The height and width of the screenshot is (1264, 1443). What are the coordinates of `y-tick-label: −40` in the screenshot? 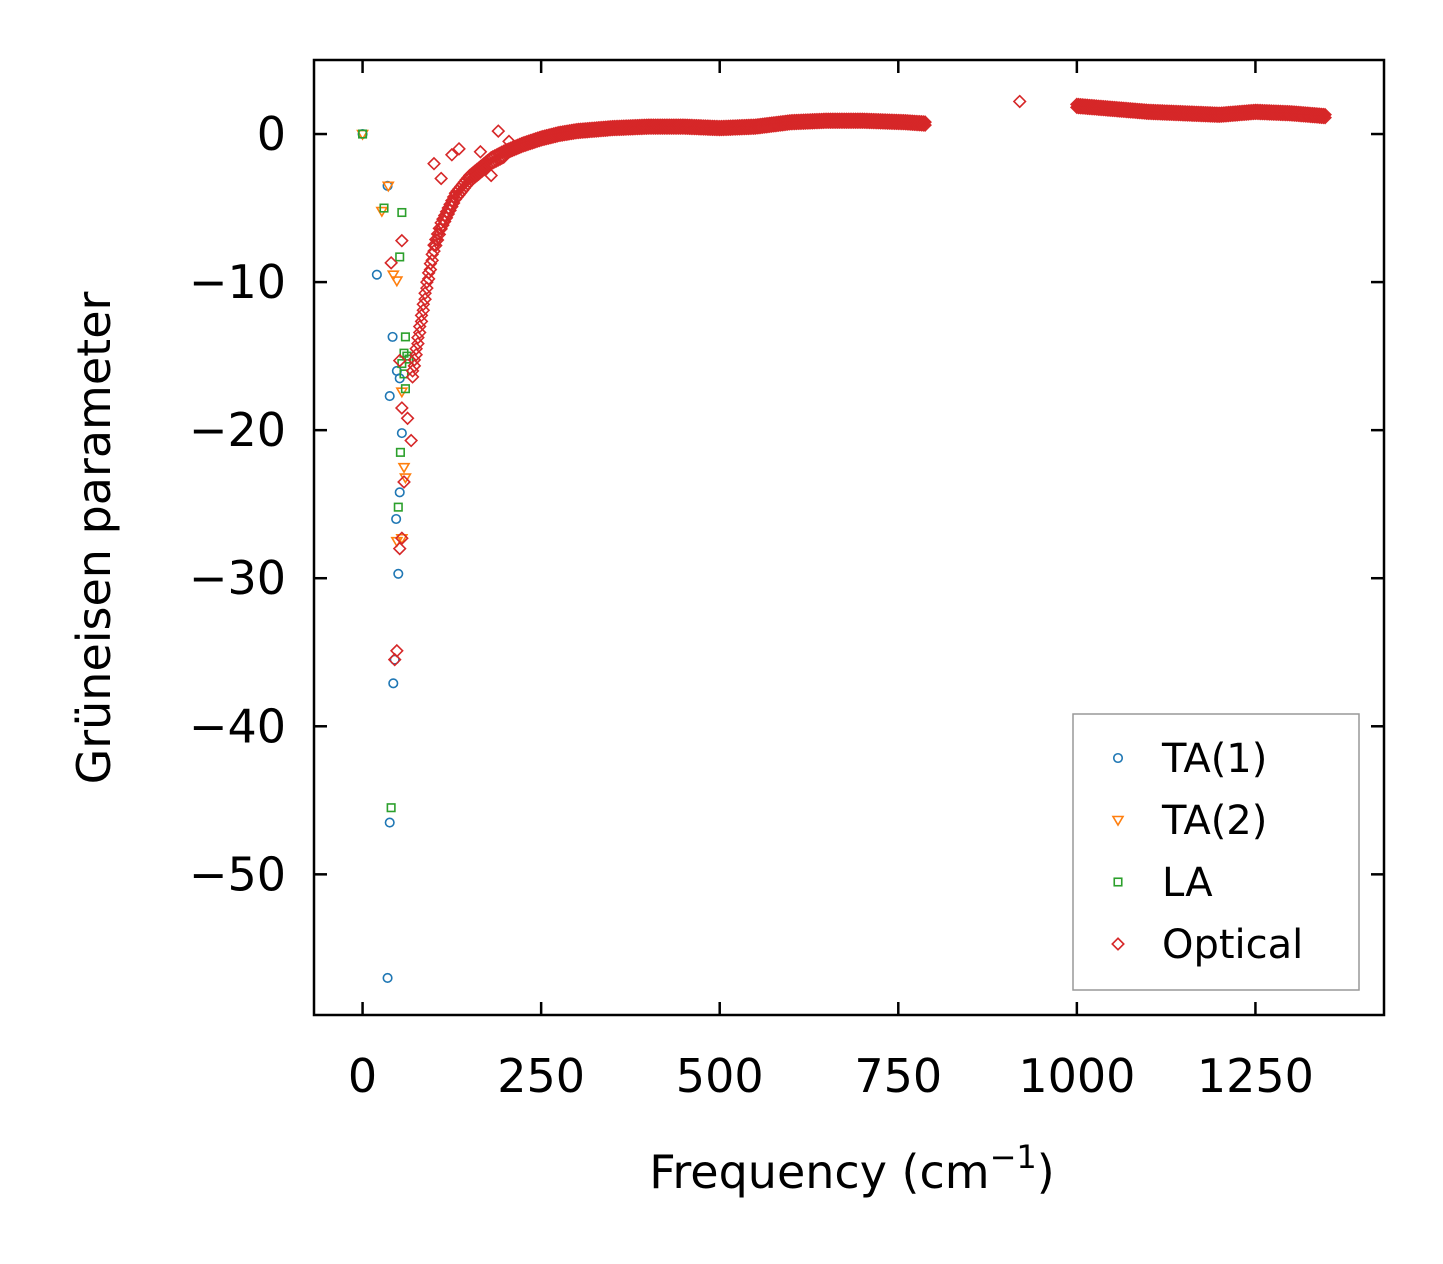 It's located at (237, 726).